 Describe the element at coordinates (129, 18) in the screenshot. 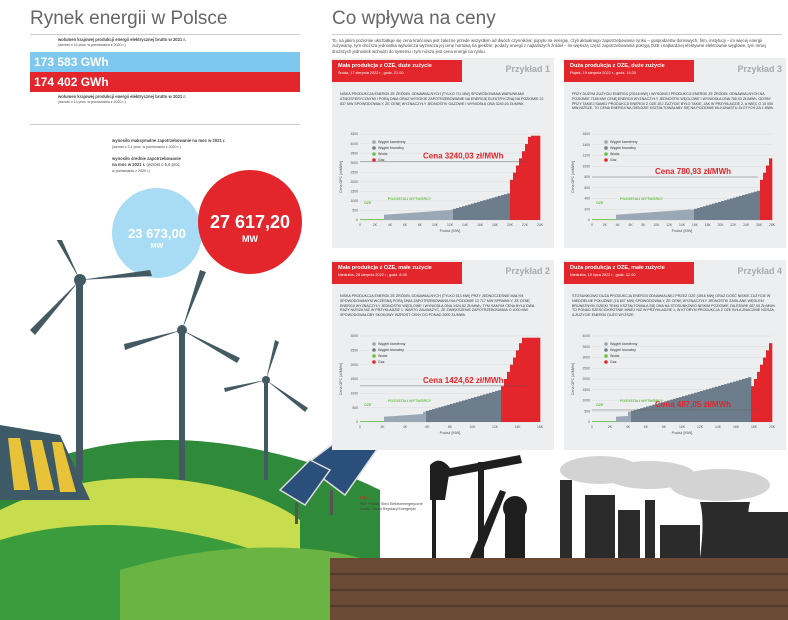

I see `left-title: Rynek energii w Polsce` at that location.